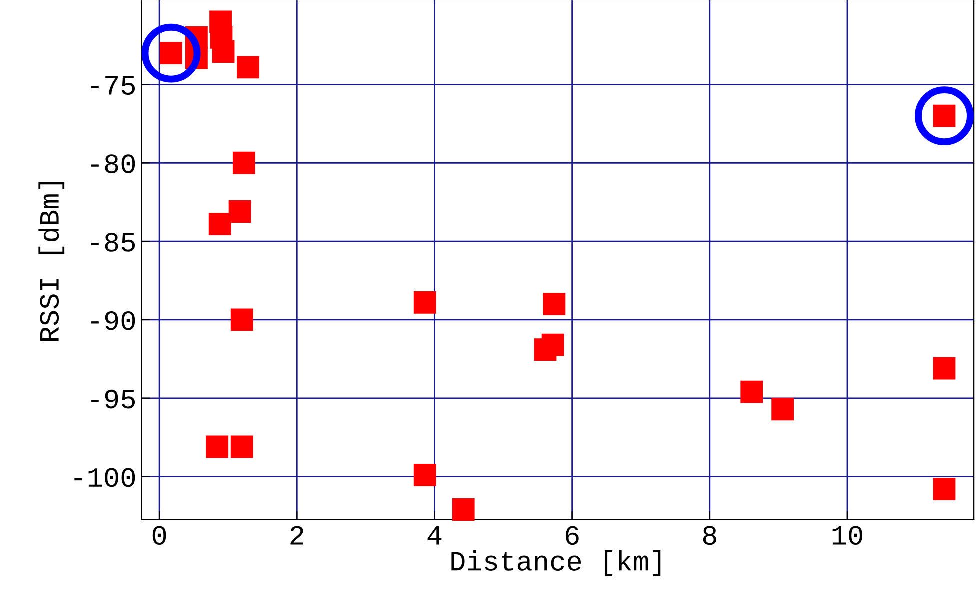 The height and width of the screenshot is (603, 977). What do you see at coordinates (297, 535) in the screenshot?
I see `x-tick-label: 2` at bounding box center [297, 535].